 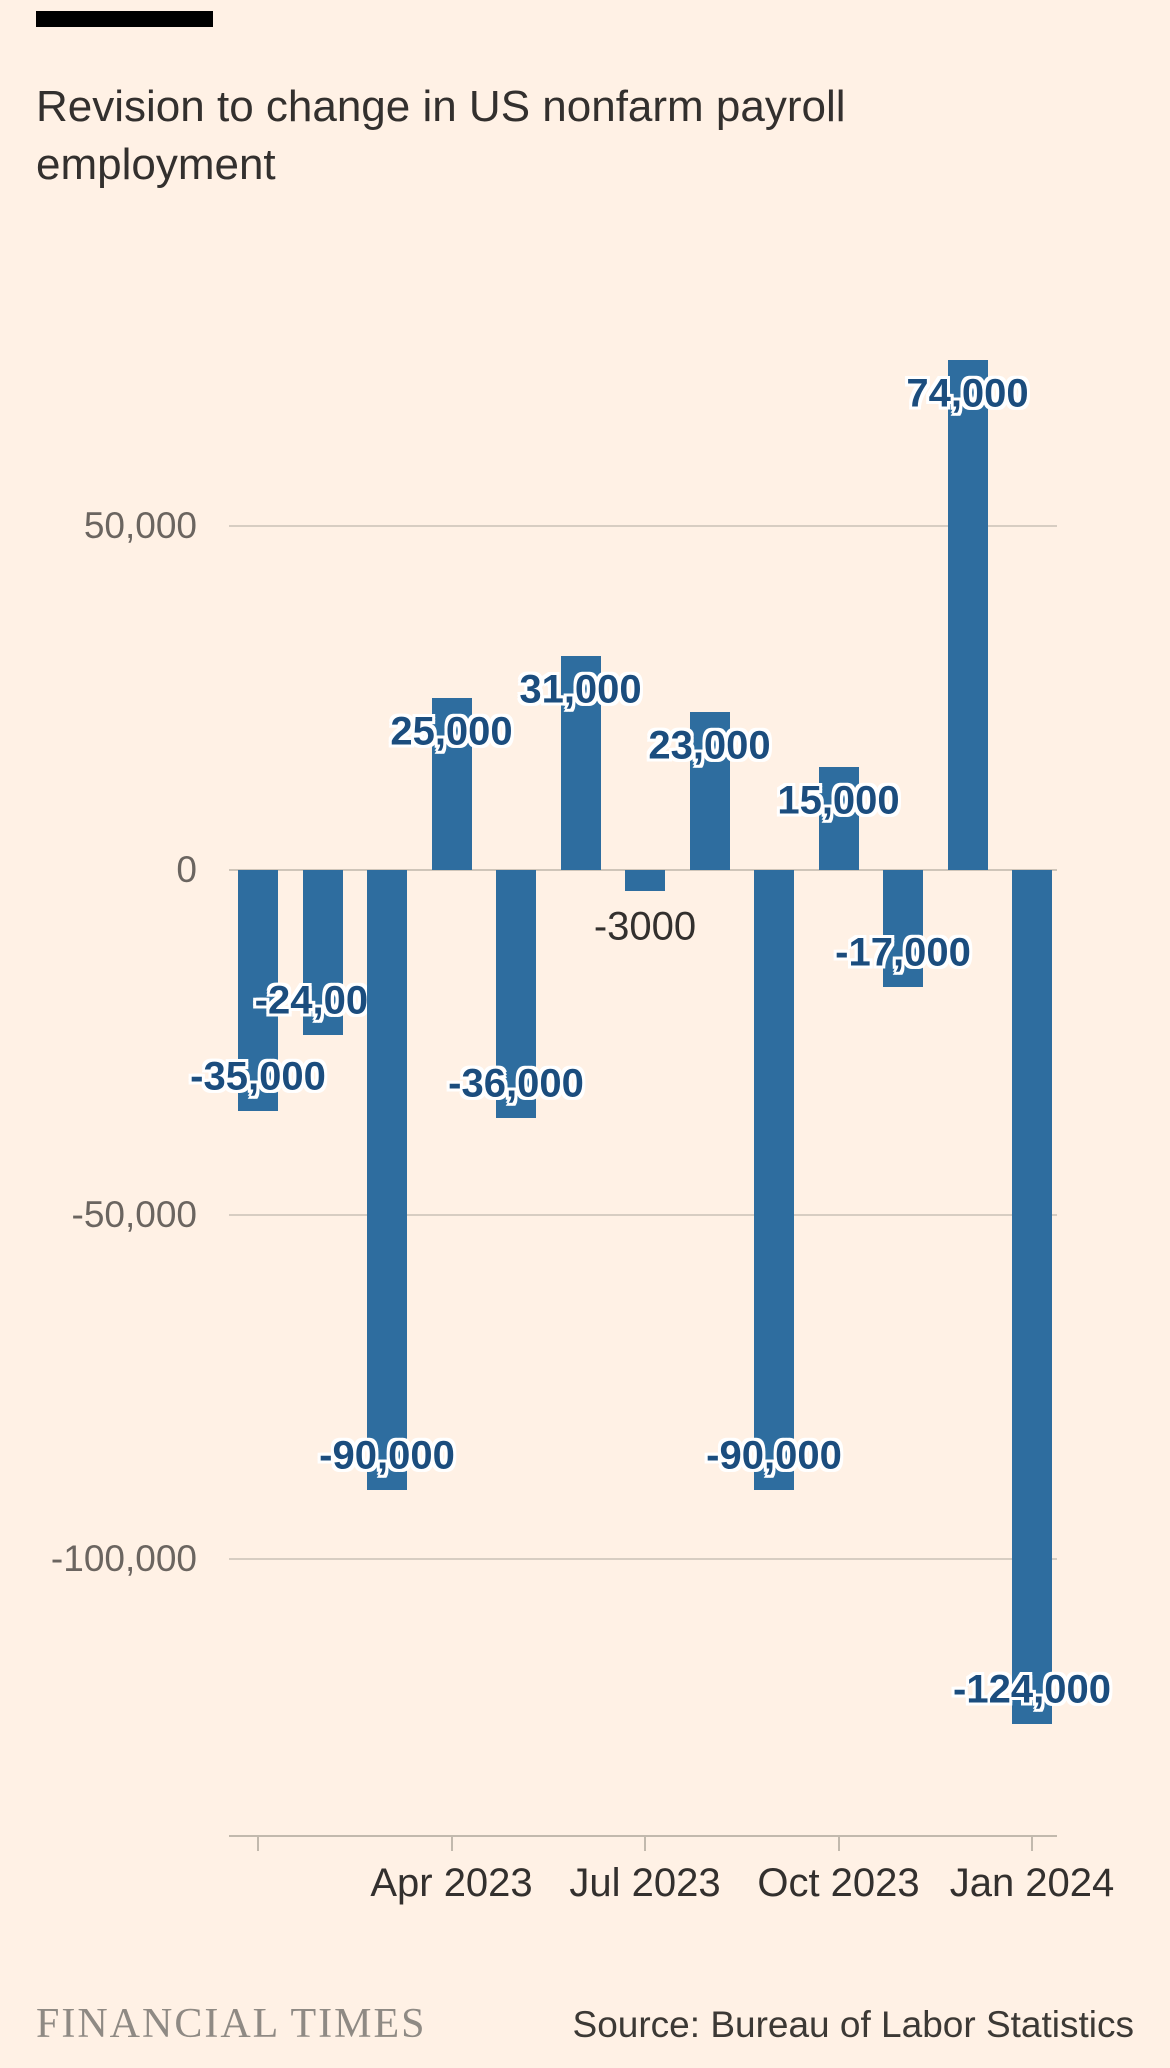 What do you see at coordinates (156, 164) in the screenshot?
I see `chart-title-line2: employment` at bounding box center [156, 164].